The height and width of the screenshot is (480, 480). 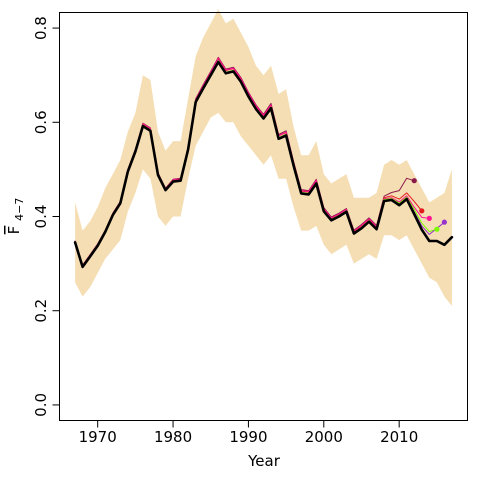 I want to click on y-tick-label-0.6: 0.6, so click(x=41, y=122).